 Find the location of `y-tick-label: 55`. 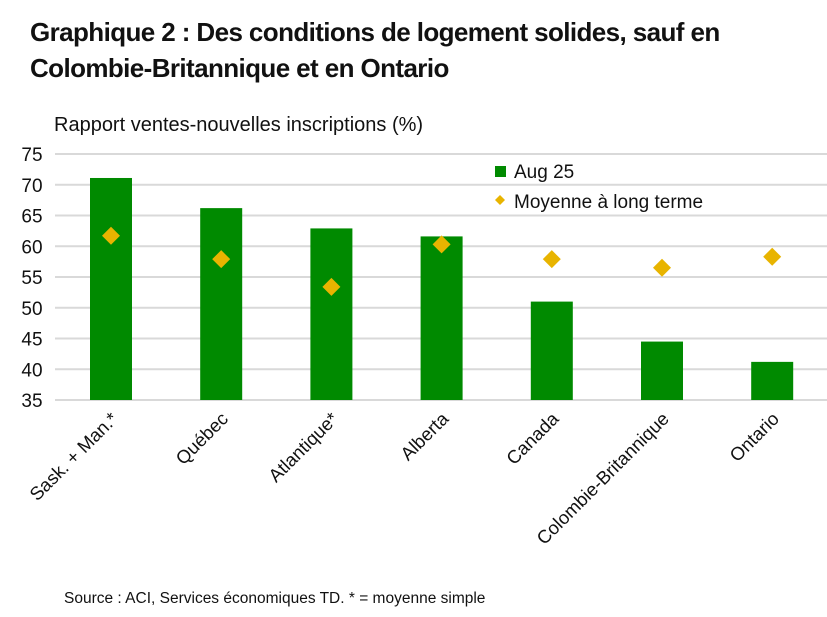

y-tick-label: 55 is located at coordinates (31, 278).